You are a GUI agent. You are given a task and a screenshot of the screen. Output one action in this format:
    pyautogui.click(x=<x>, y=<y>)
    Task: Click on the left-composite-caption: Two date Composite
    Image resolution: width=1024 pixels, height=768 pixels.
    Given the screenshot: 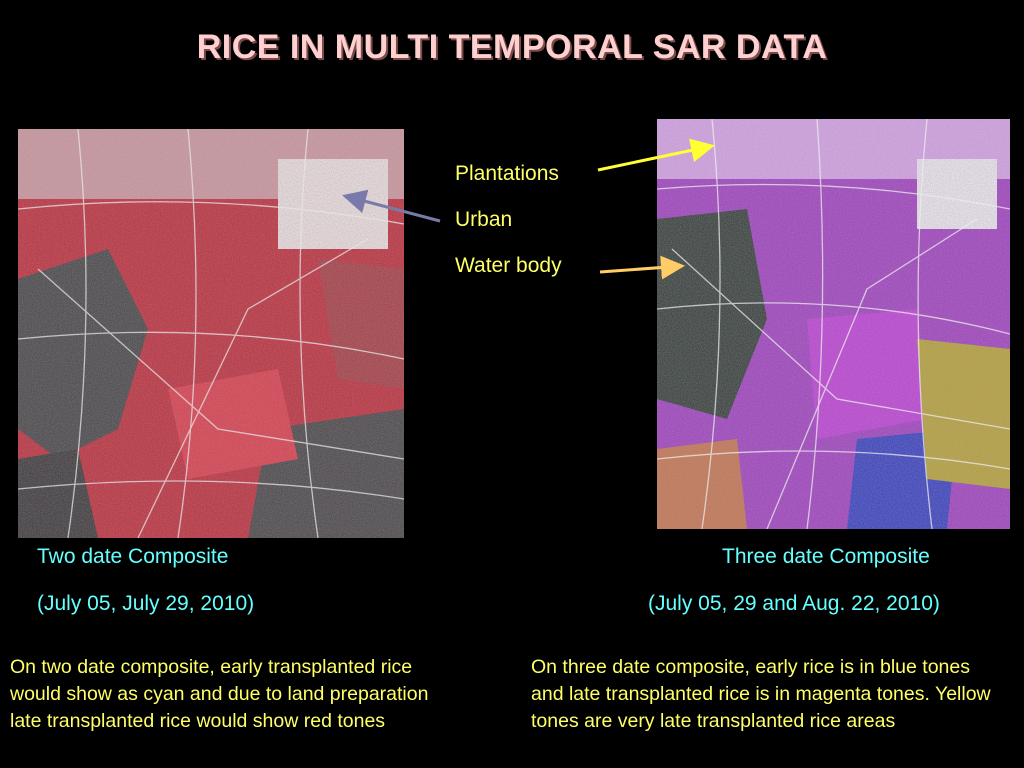 What is the action you would take?
    pyautogui.click(x=133, y=556)
    